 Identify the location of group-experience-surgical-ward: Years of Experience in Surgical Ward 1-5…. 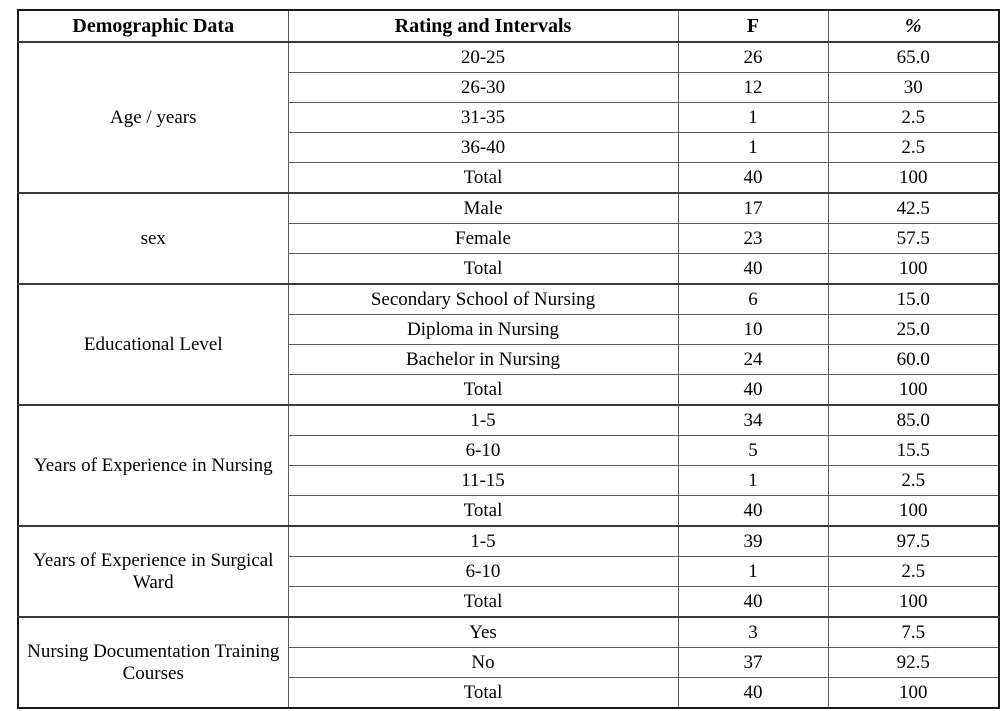
(508, 571).